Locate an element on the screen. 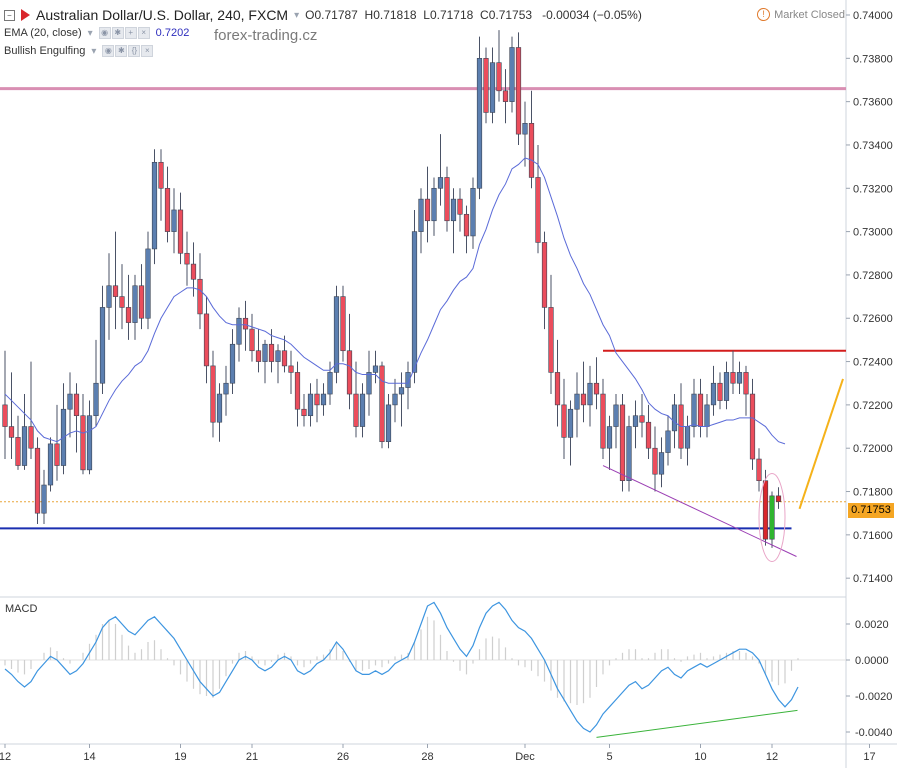 The width and height of the screenshot is (897, 773). price-tick-label: 0.71400 is located at coordinates (873, 579).